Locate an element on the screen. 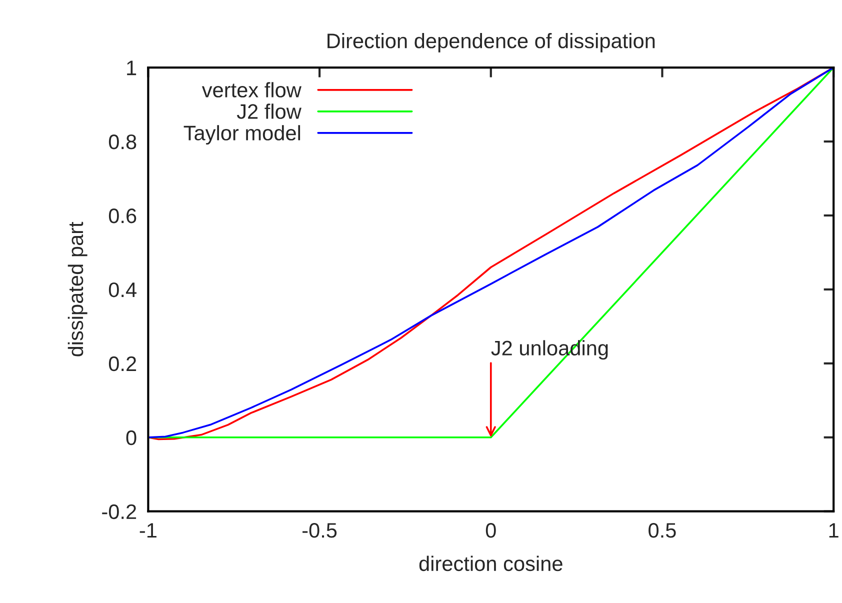 The image size is (842, 603). y-axis-title: dissipated part is located at coordinates (78, 289).